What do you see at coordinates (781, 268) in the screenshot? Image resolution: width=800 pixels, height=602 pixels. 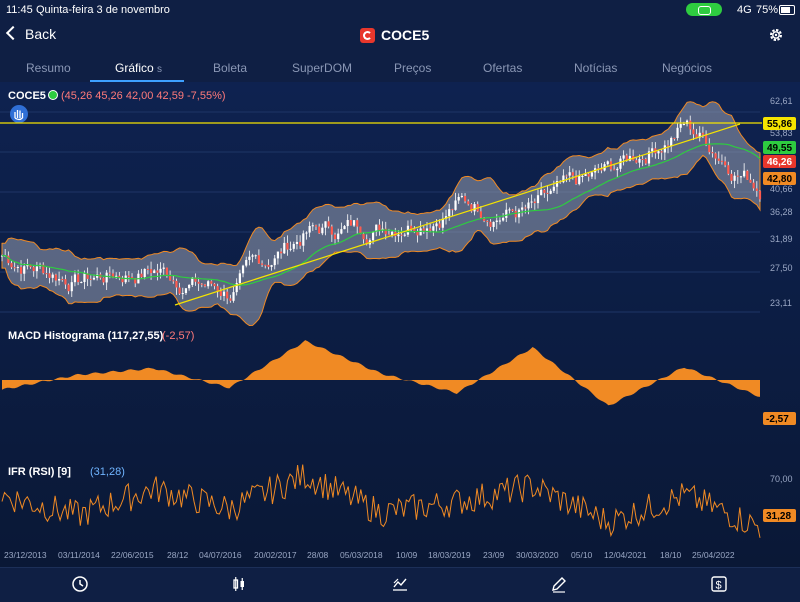 I see `y-tick: 27,50` at bounding box center [781, 268].